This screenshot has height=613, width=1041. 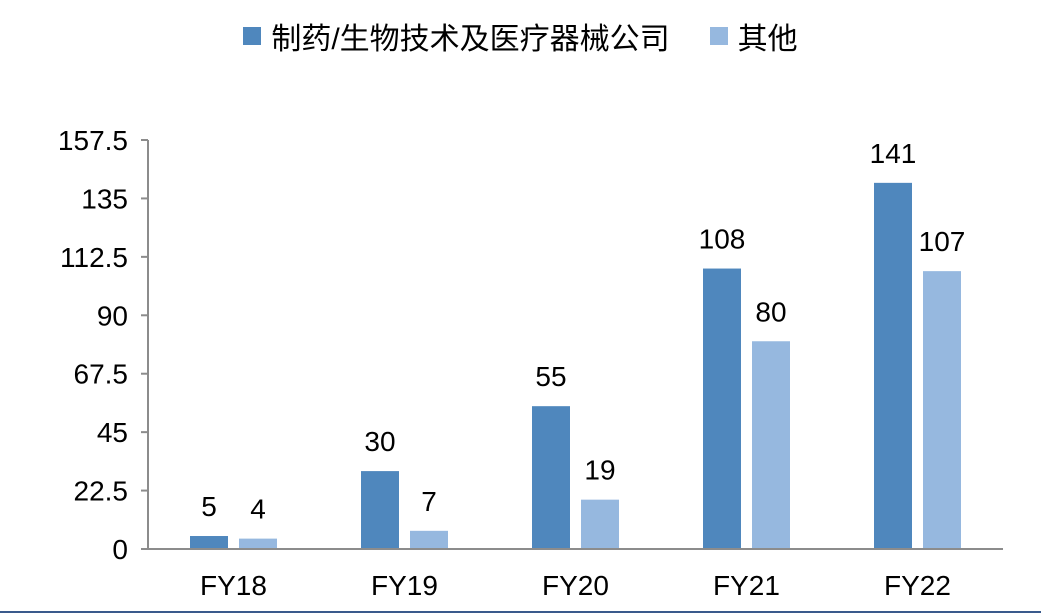 What do you see at coordinates (112, 315) in the screenshot?
I see `y-tick-label: 90` at bounding box center [112, 315].